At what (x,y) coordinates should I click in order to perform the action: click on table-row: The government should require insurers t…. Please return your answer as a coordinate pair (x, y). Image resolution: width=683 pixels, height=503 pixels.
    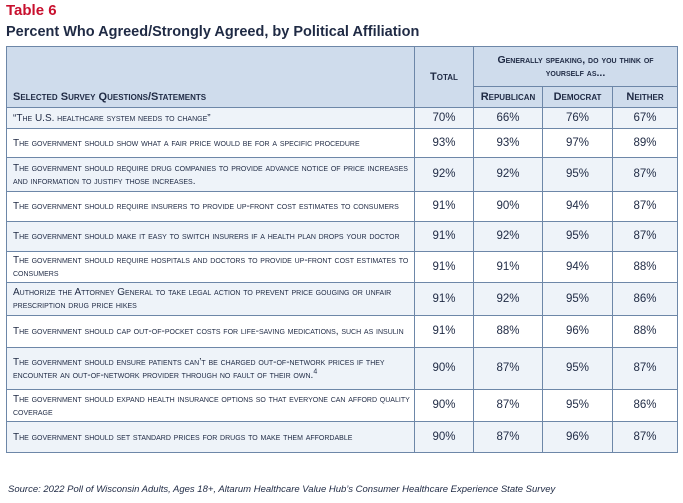
    Looking at the image, I should click on (342, 206).